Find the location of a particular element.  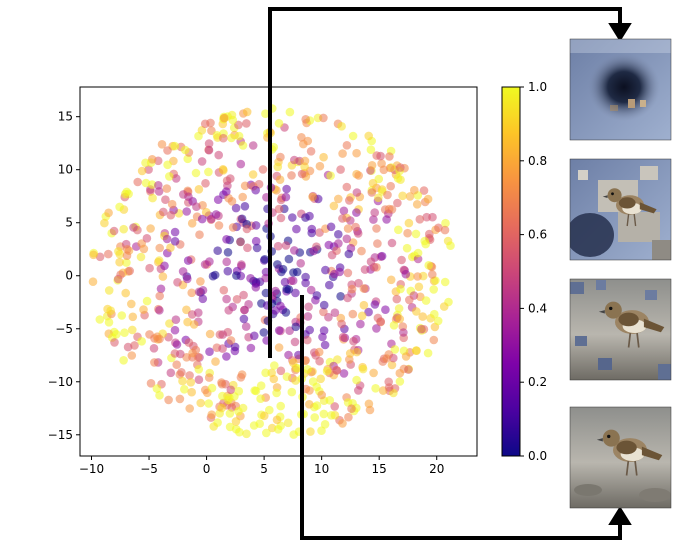

colorbar: 0.0 0.2 0.4 0.6 0.8 1.0 is located at coordinates (524, 271).